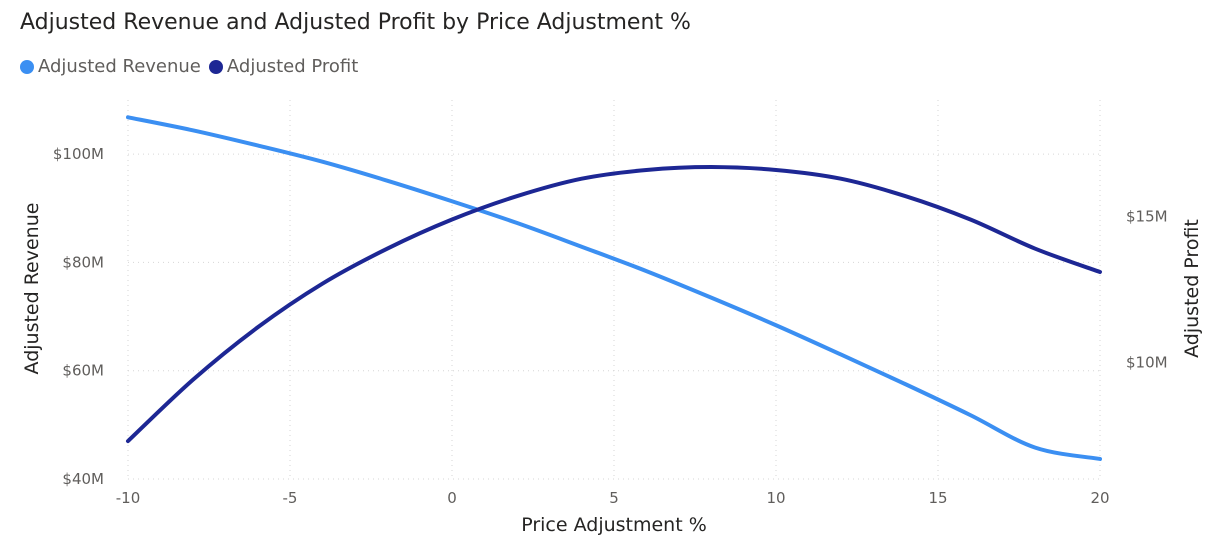  What do you see at coordinates (292, 66) in the screenshot?
I see `legend-label-profit: Adjusted Profit` at bounding box center [292, 66].